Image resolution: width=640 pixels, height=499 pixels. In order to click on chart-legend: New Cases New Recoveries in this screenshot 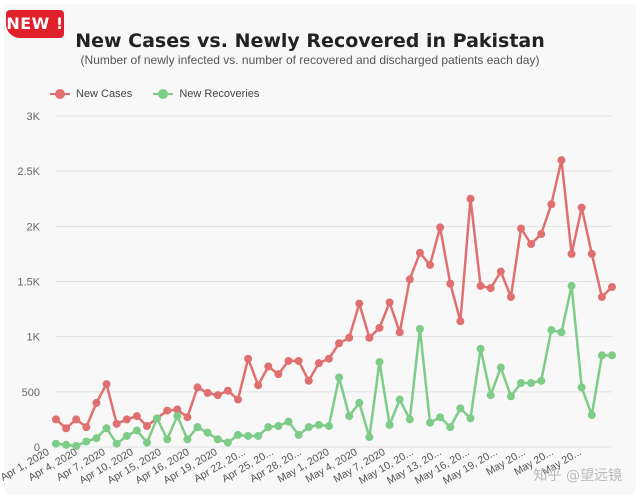, I will do `click(163, 95)`.